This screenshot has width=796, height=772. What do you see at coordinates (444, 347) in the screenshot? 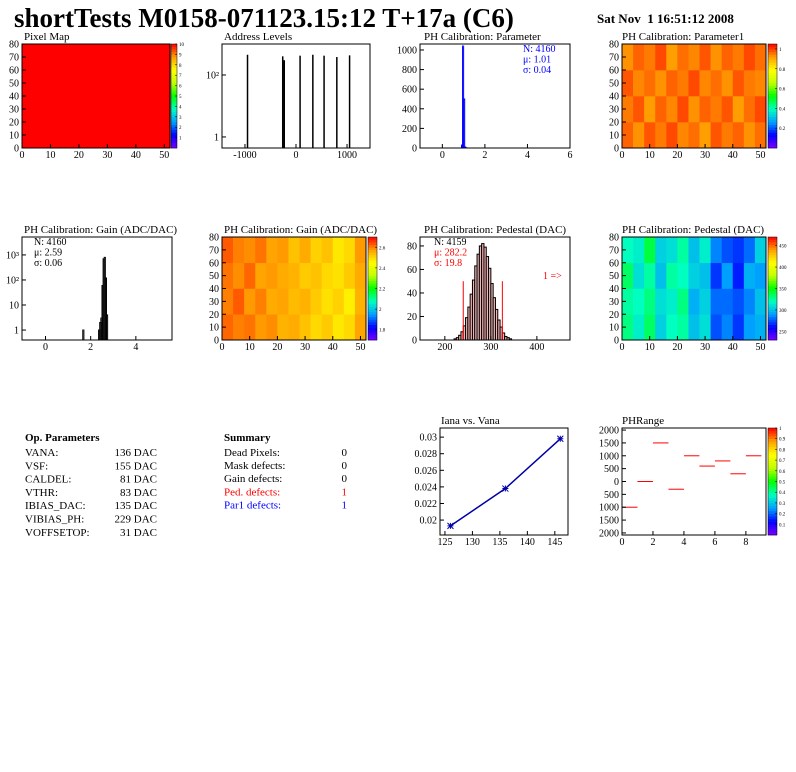
I see `x-tick-label: 200` at bounding box center [444, 347].